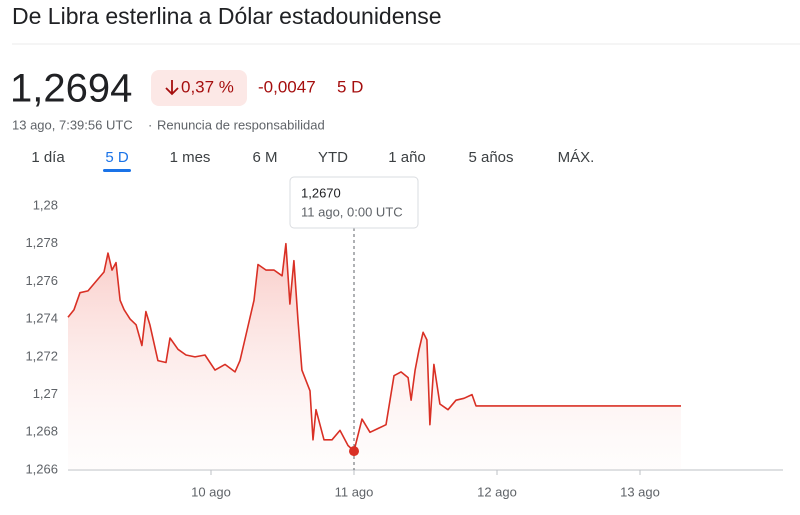 Image resolution: width=800 pixels, height=515 pixels. Describe the element at coordinates (45, 204) in the screenshot. I see `y-tick-label: 1,28` at that location.